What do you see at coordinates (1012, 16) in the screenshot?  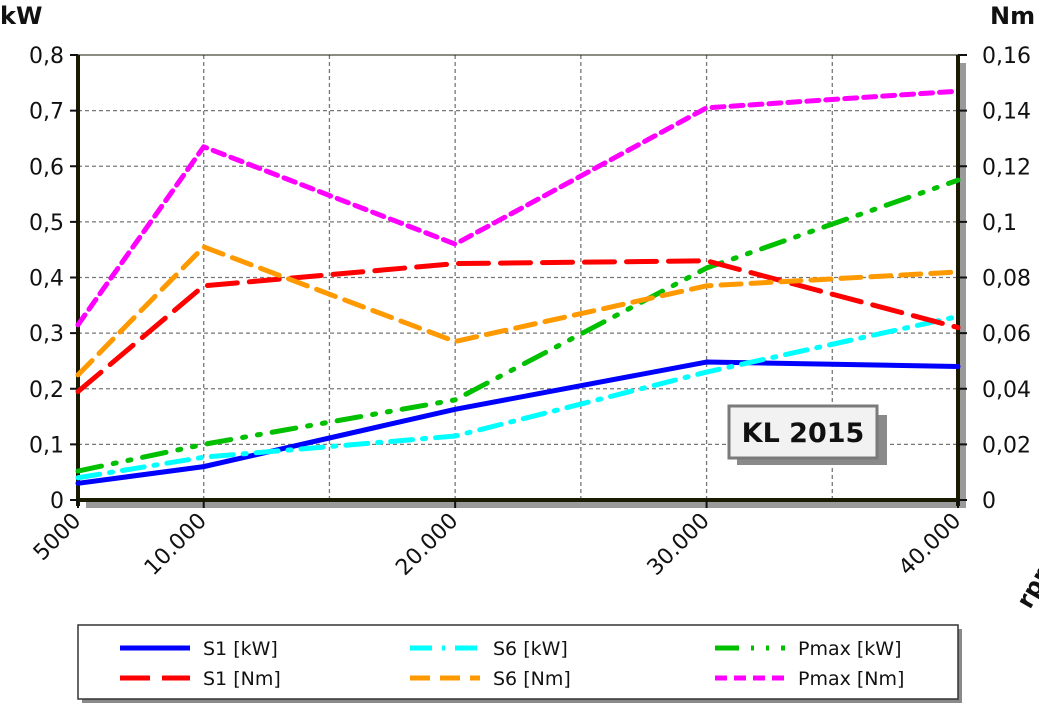 I see `y-right-label: Nm` at bounding box center [1012, 16].